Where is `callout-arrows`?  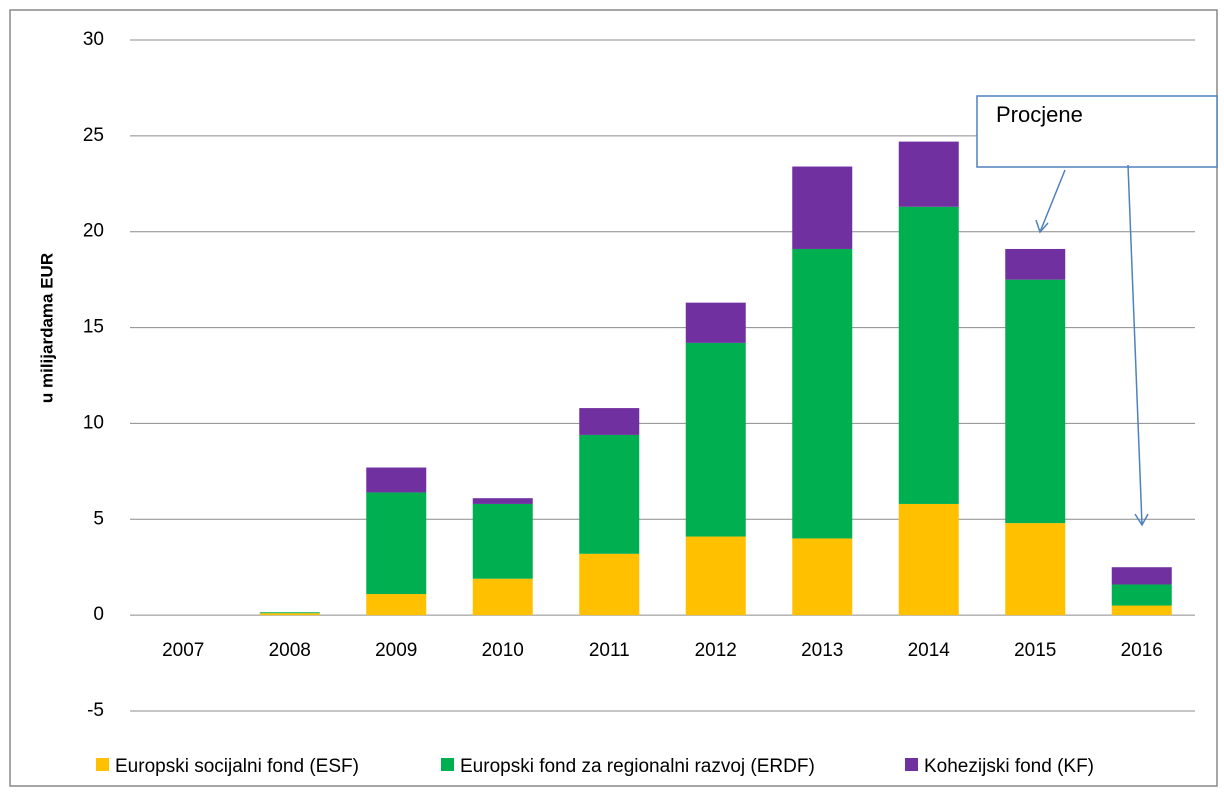 callout-arrows is located at coordinates (1092, 345).